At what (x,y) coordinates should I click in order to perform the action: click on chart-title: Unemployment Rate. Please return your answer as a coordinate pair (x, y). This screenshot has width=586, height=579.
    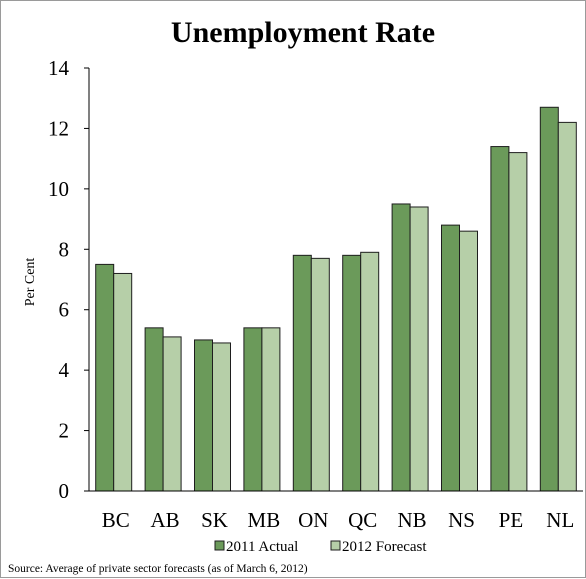
    Looking at the image, I should click on (303, 32).